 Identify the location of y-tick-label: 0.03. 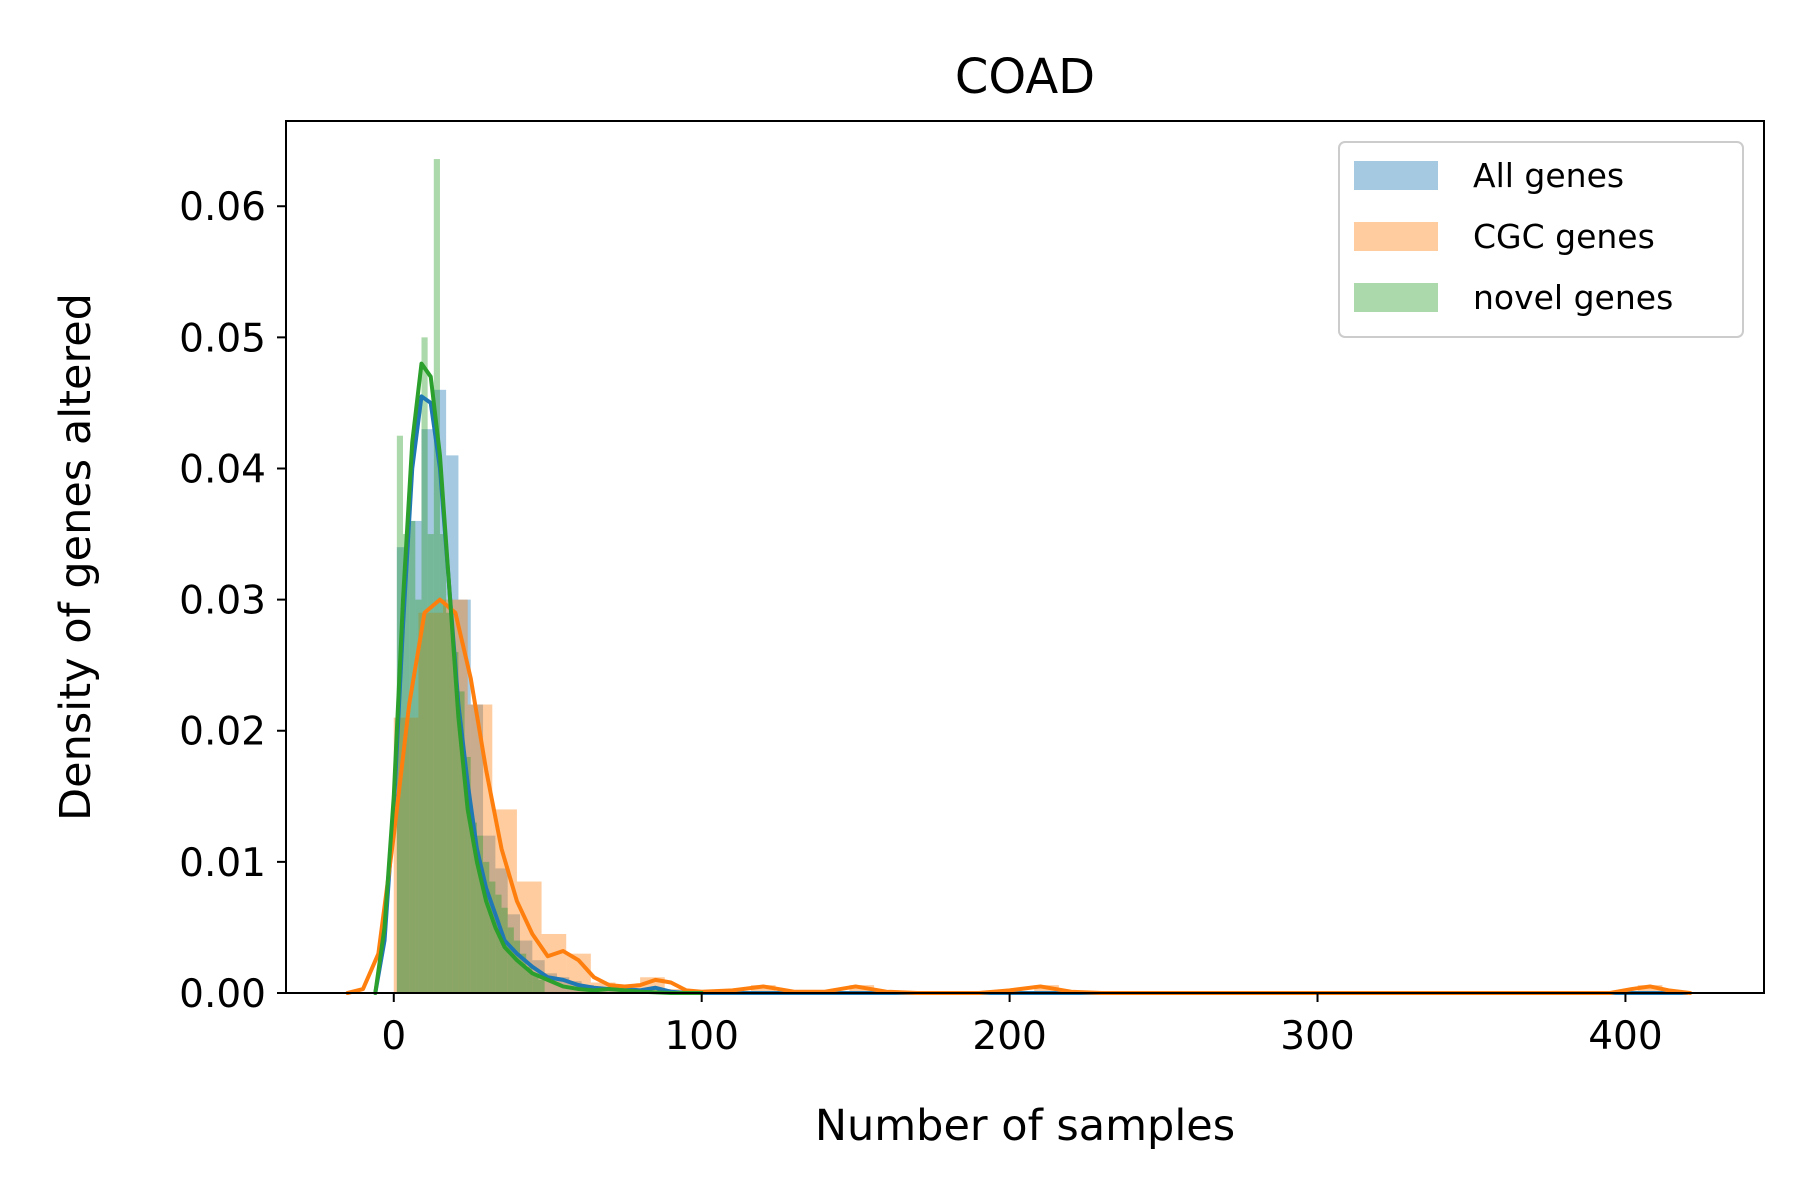
(222, 601).